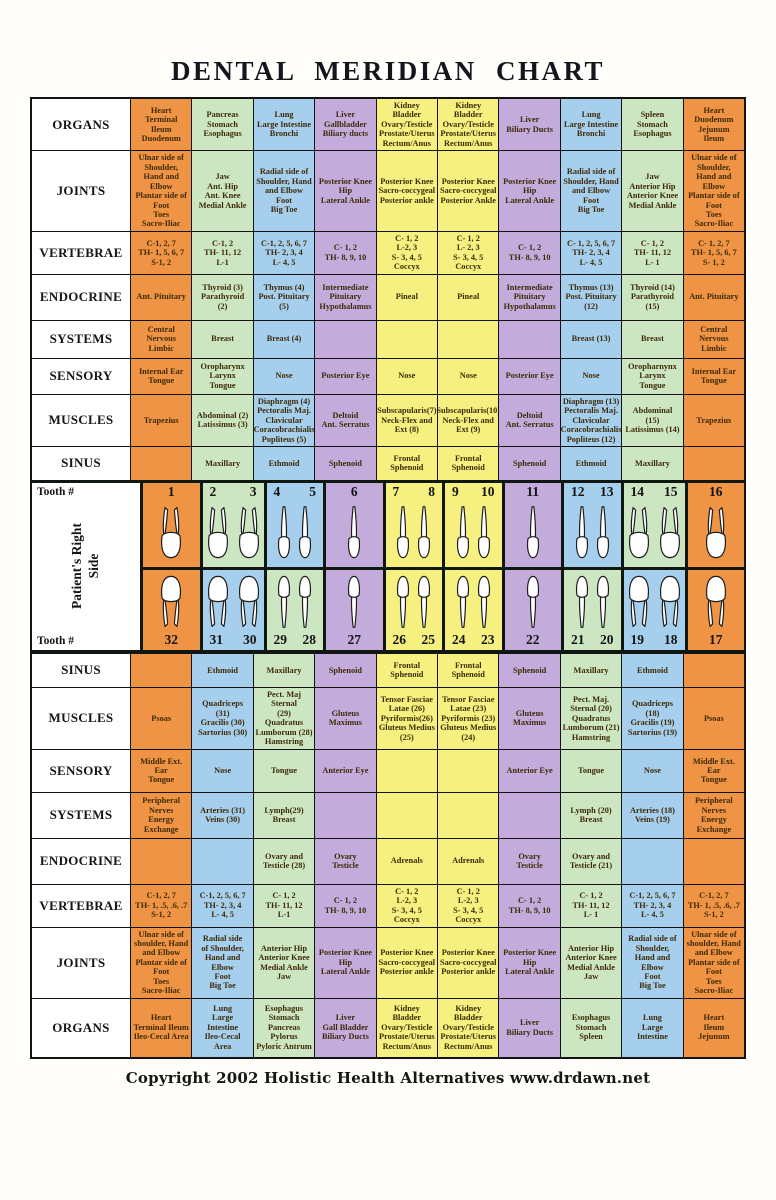 The image size is (776, 1200). What do you see at coordinates (283, 861) in the screenshot?
I see `cell-bottom-endocrine-3: Ovary and Testicle (28)` at bounding box center [283, 861].